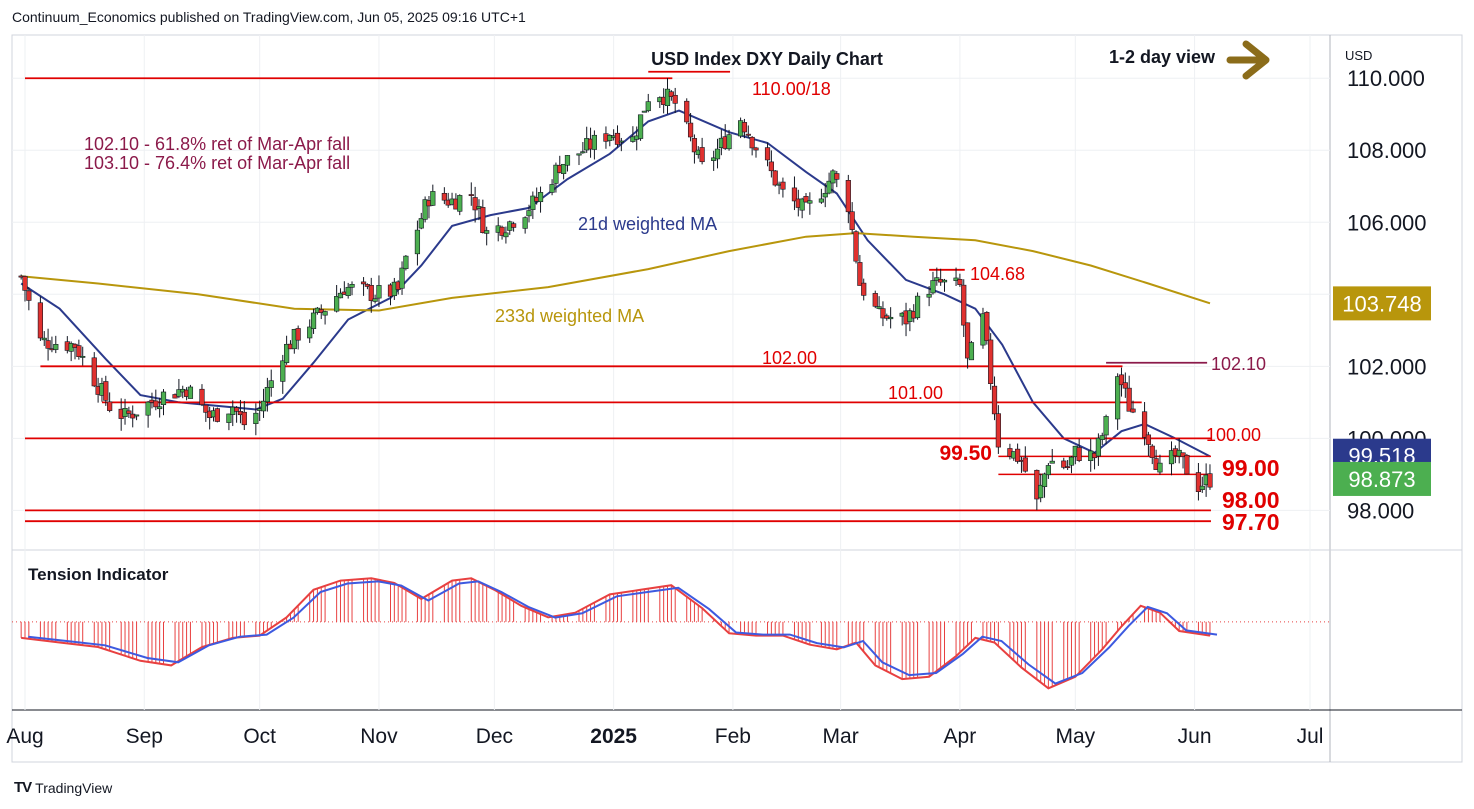 The width and height of the screenshot is (1474, 809). Describe the element at coordinates (23, 787) in the screenshot. I see `tradingview-logo: TV` at that location.